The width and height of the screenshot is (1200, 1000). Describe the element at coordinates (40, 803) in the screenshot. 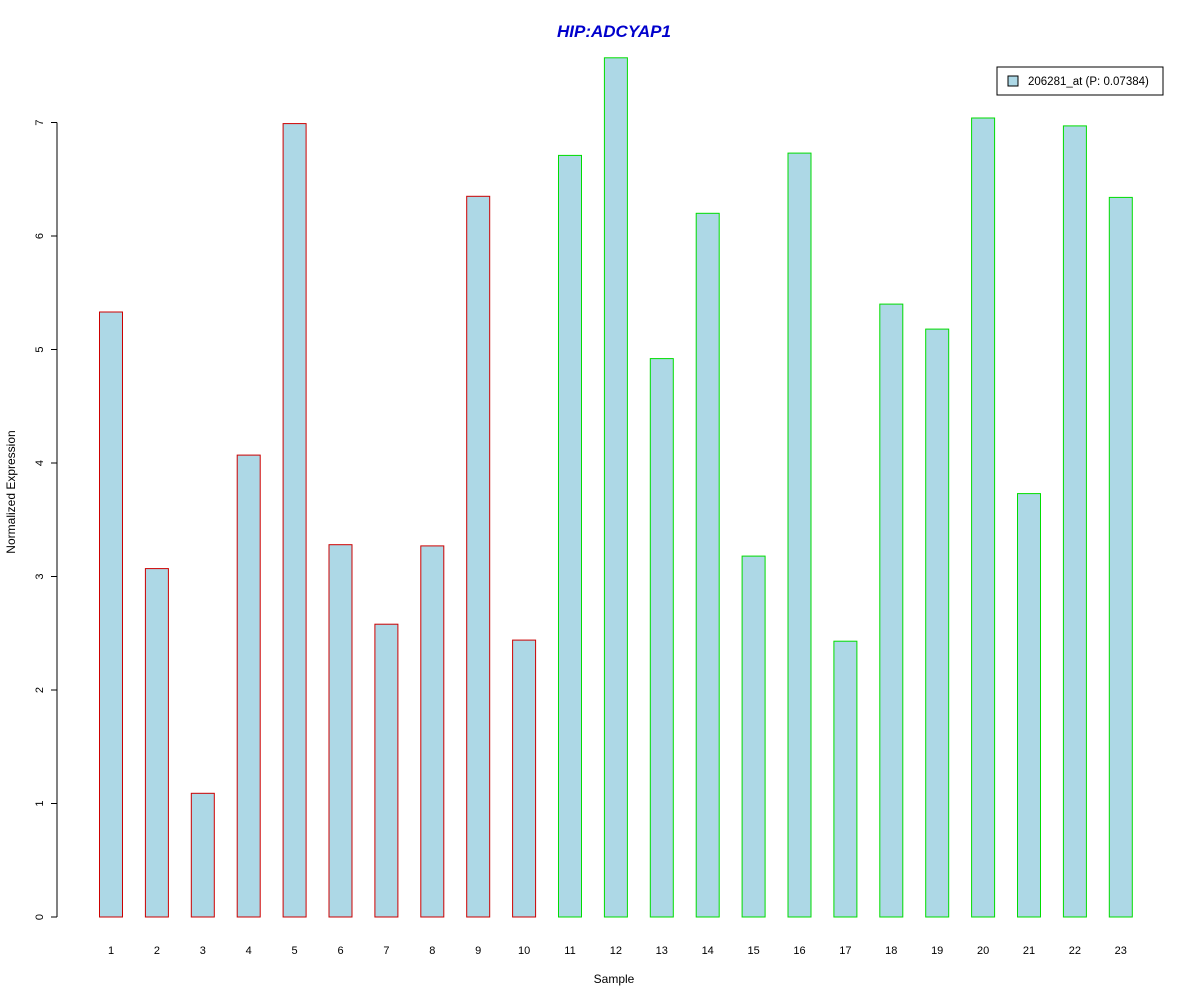

I see `y-tick-label: 1` at that location.